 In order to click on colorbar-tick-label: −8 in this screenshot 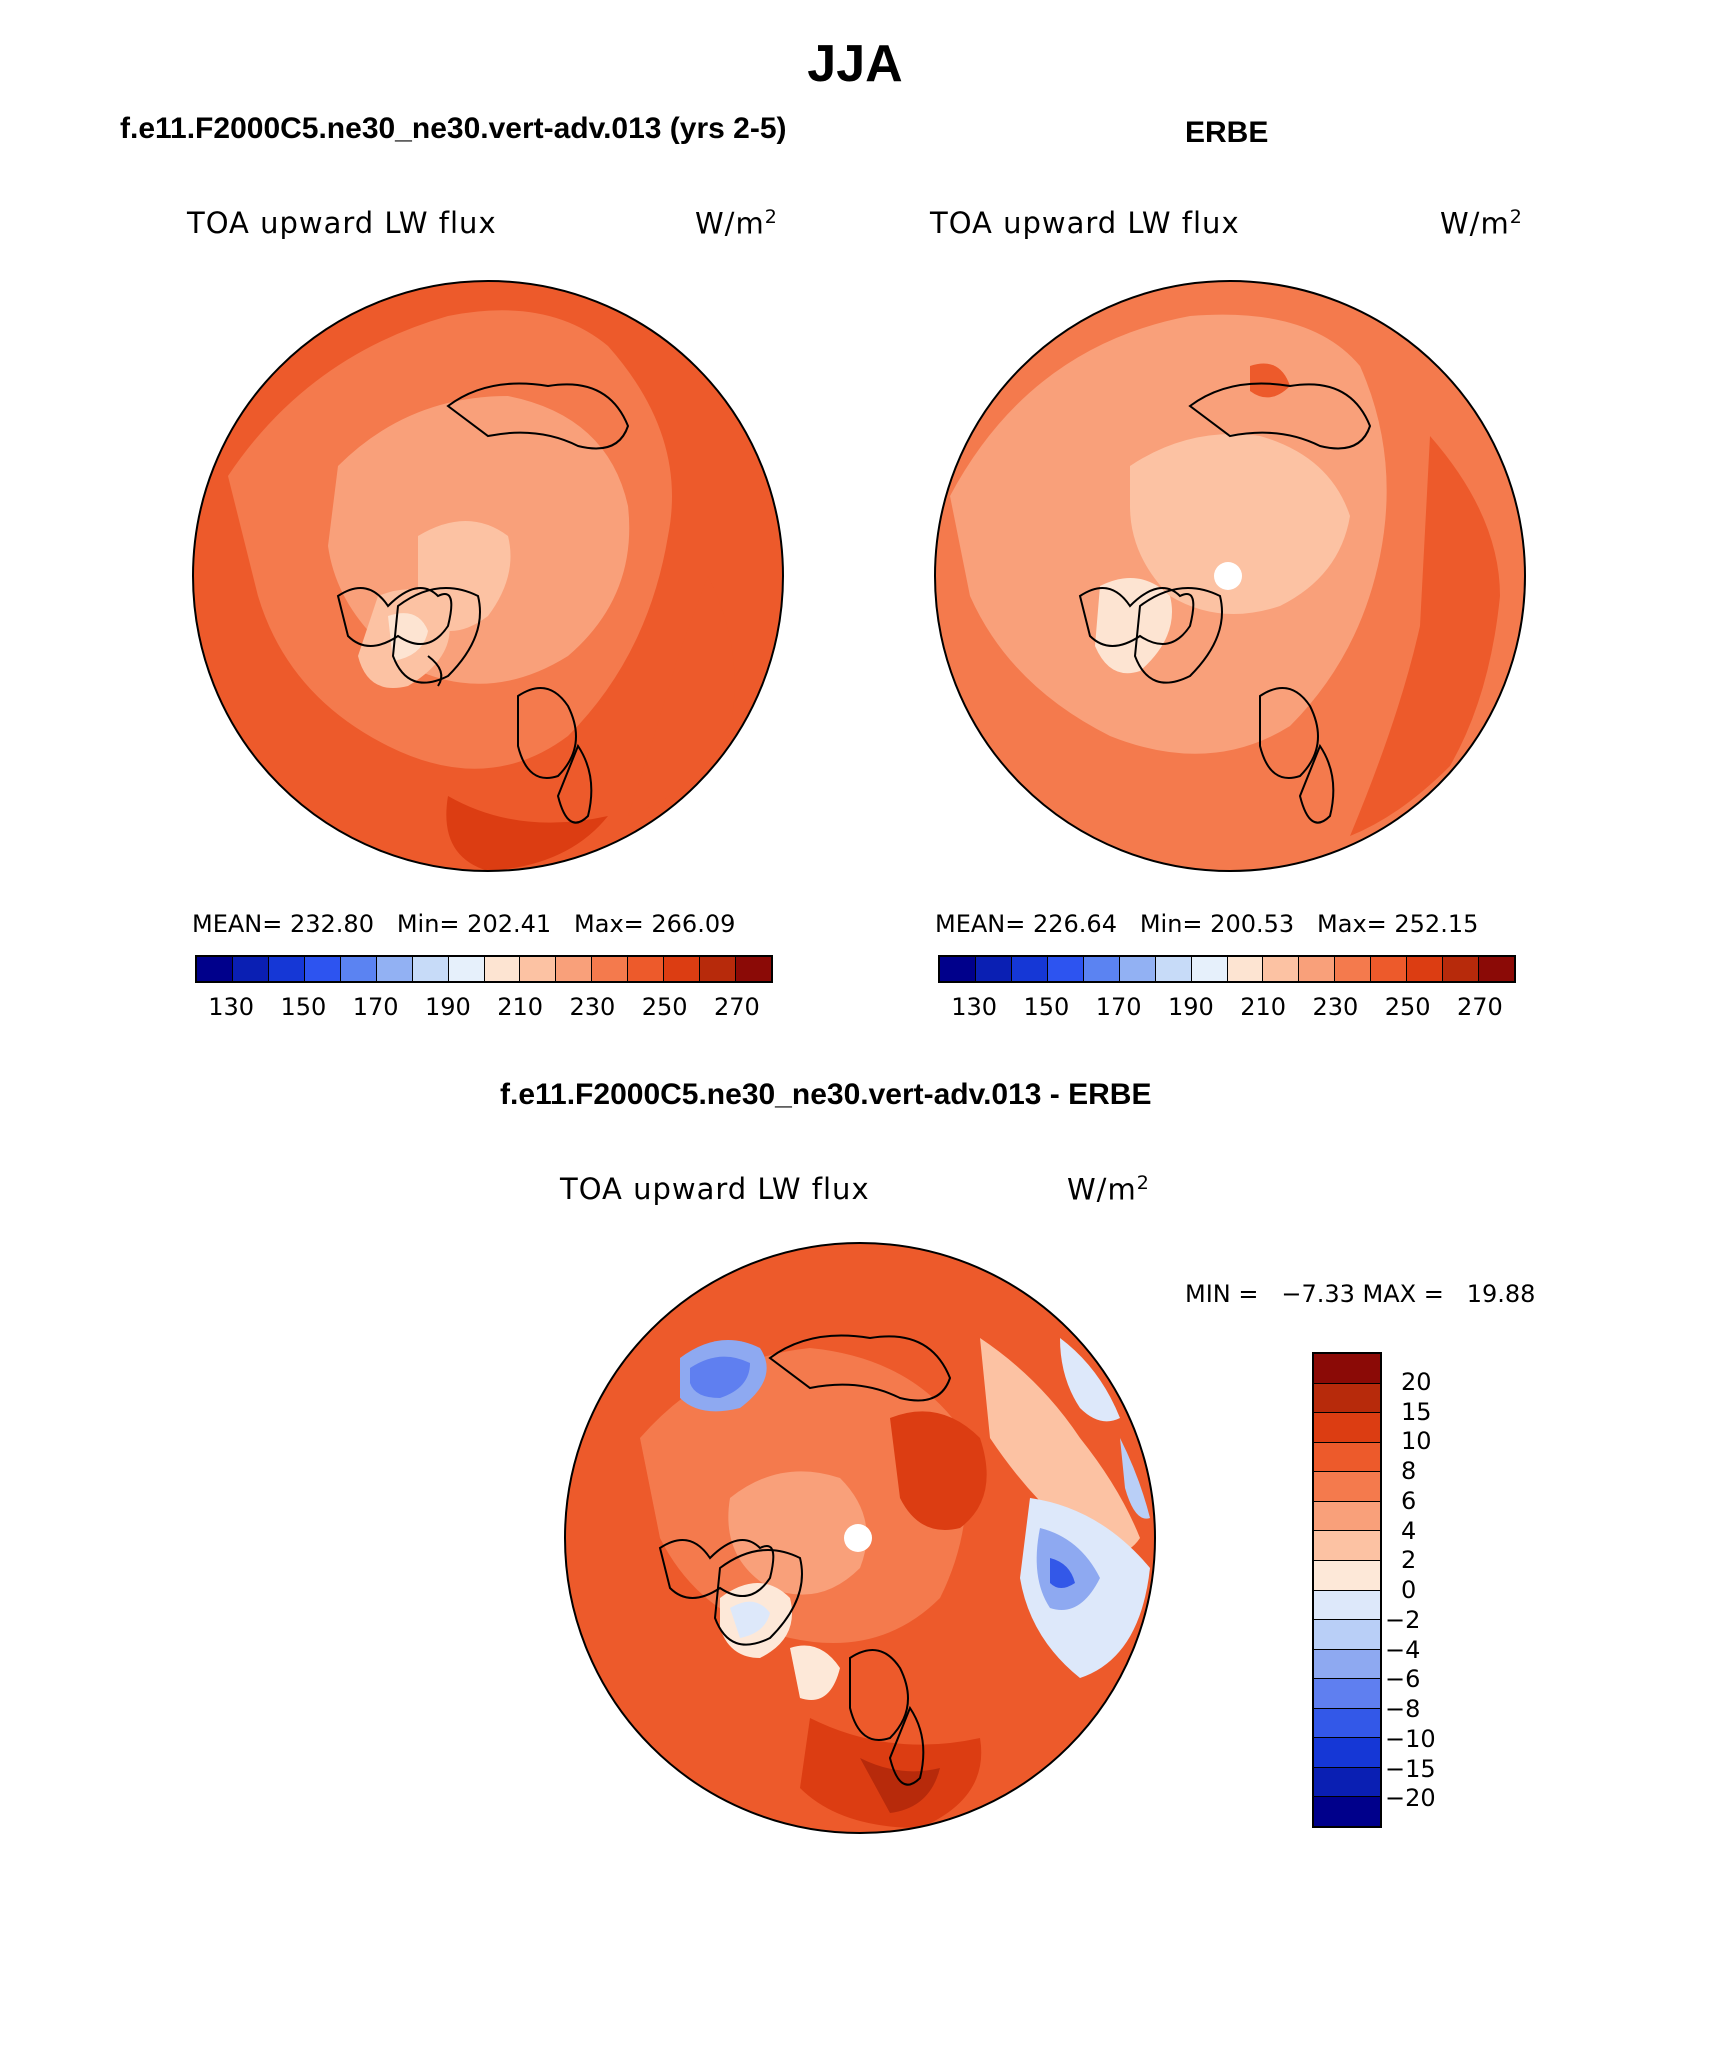, I will do `click(1403, 1709)`.